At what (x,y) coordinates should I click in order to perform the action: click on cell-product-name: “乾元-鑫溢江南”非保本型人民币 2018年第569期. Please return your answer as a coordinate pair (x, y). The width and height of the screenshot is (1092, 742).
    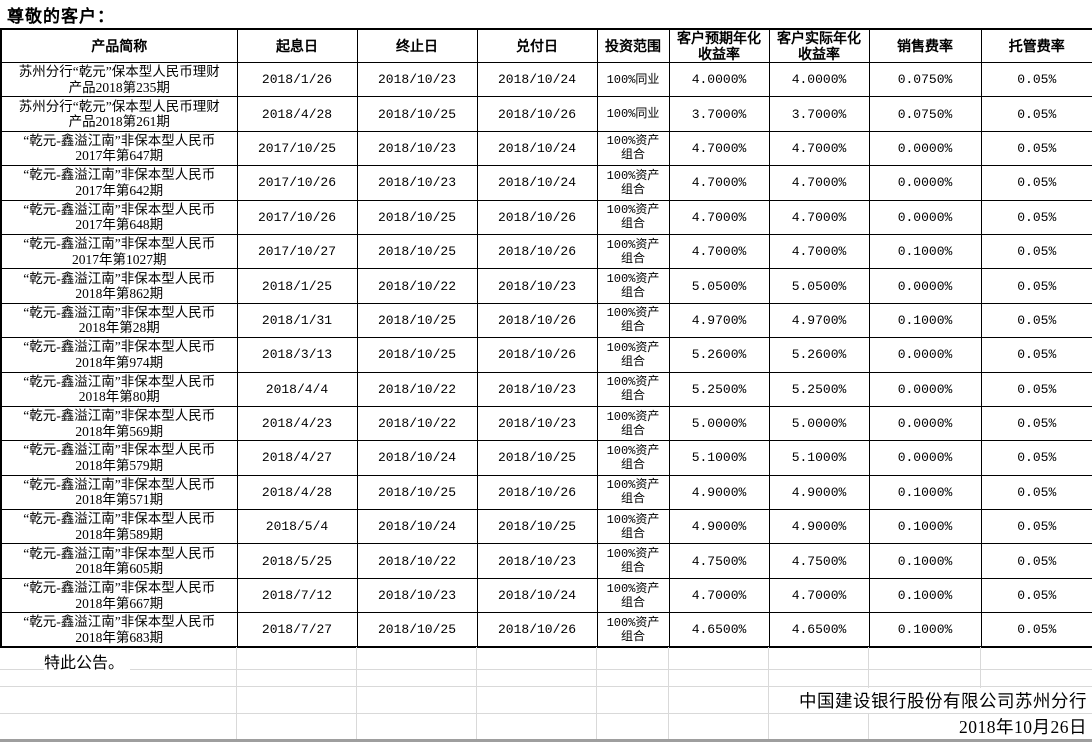
    Looking at the image, I should click on (119, 423).